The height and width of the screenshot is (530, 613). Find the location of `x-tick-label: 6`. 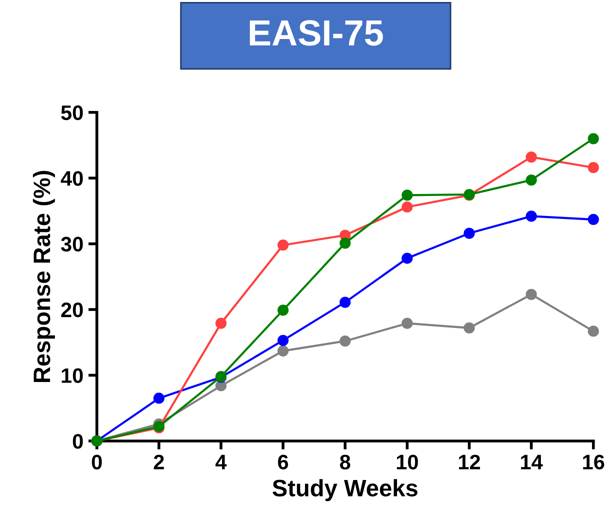

x-tick-label: 6 is located at coordinates (283, 462).